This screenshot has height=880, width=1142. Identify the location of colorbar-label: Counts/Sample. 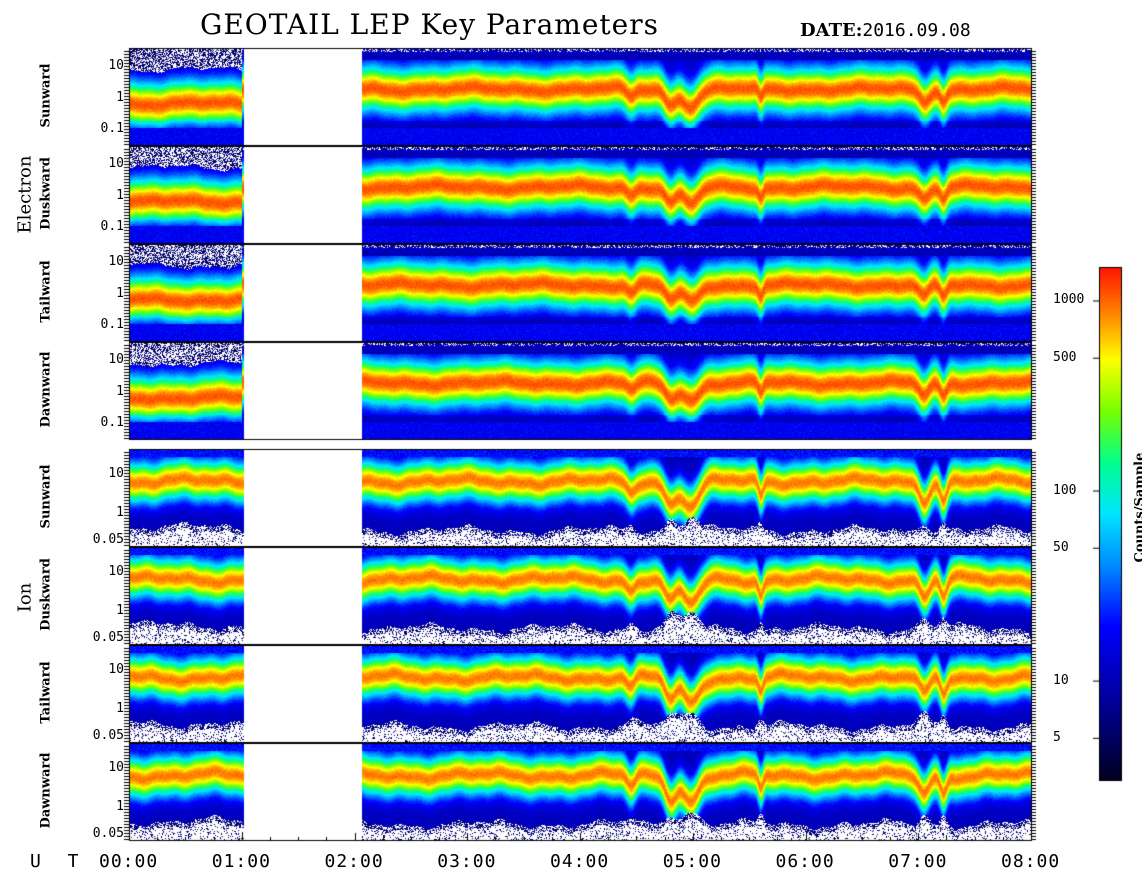
(1137, 507).